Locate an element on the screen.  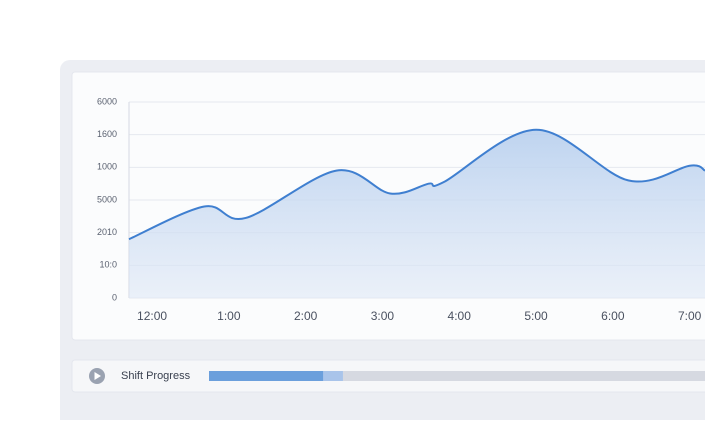
x-tick-label: 3:00 is located at coordinates (383, 316).